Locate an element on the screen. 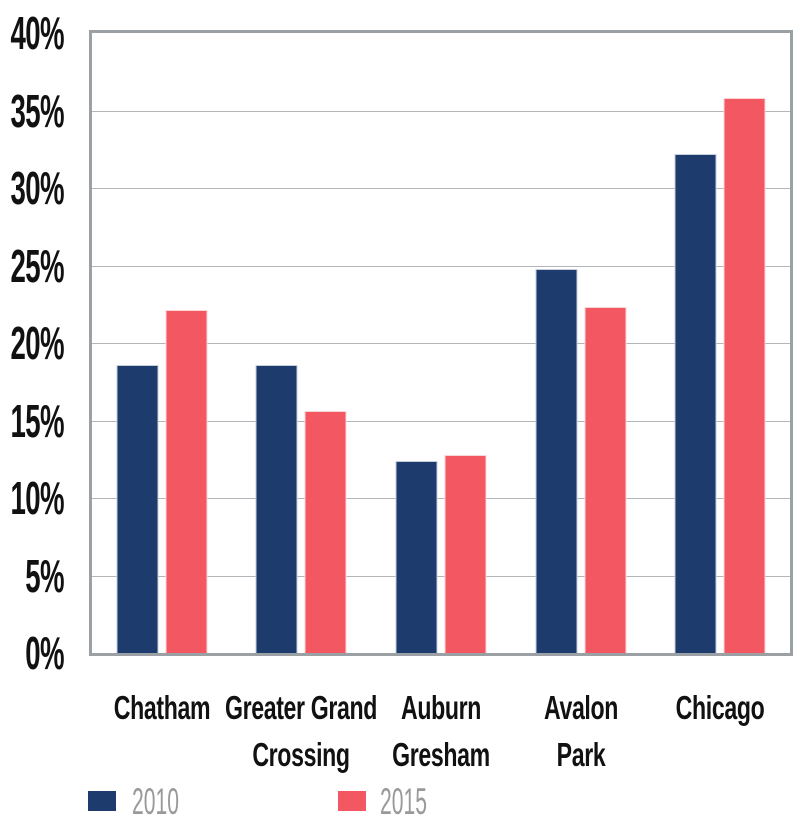  legend-label-text: 2010 is located at coordinates (155, 801).